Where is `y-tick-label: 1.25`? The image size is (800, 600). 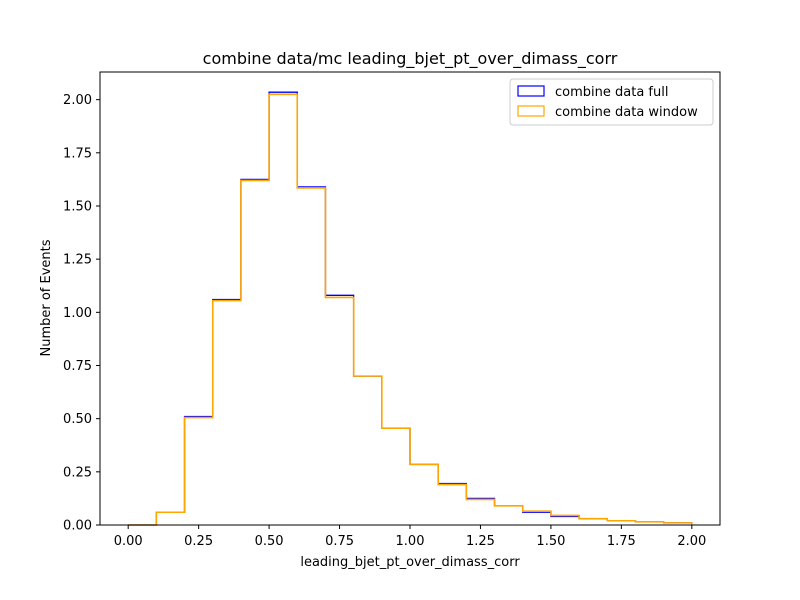
y-tick-label: 1.25 is located at coordinates (77, 260).